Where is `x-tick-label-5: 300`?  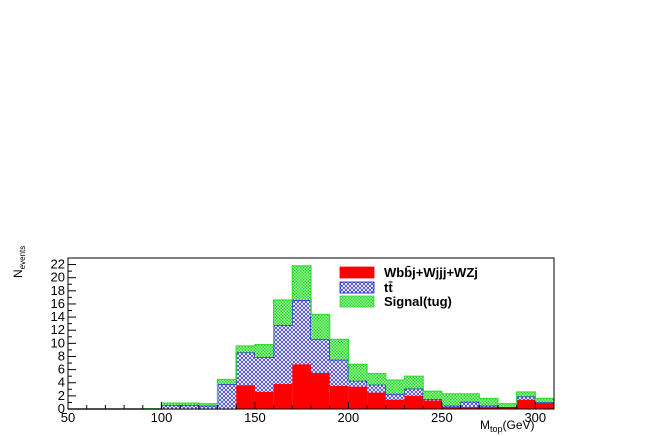
x-tick-label-5: 300 is located at coordinates (535, 417).